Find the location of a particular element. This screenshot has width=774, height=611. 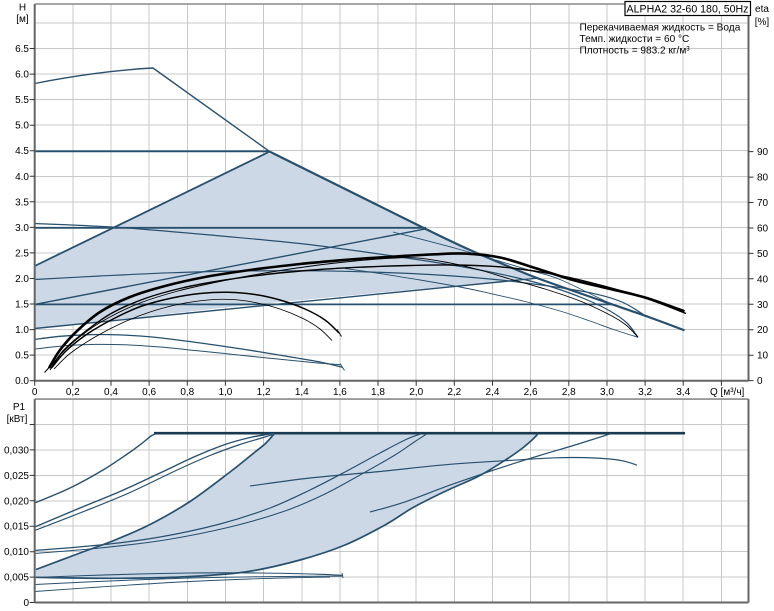

svg-text: 0,005 is located at coordinates (16, 578).